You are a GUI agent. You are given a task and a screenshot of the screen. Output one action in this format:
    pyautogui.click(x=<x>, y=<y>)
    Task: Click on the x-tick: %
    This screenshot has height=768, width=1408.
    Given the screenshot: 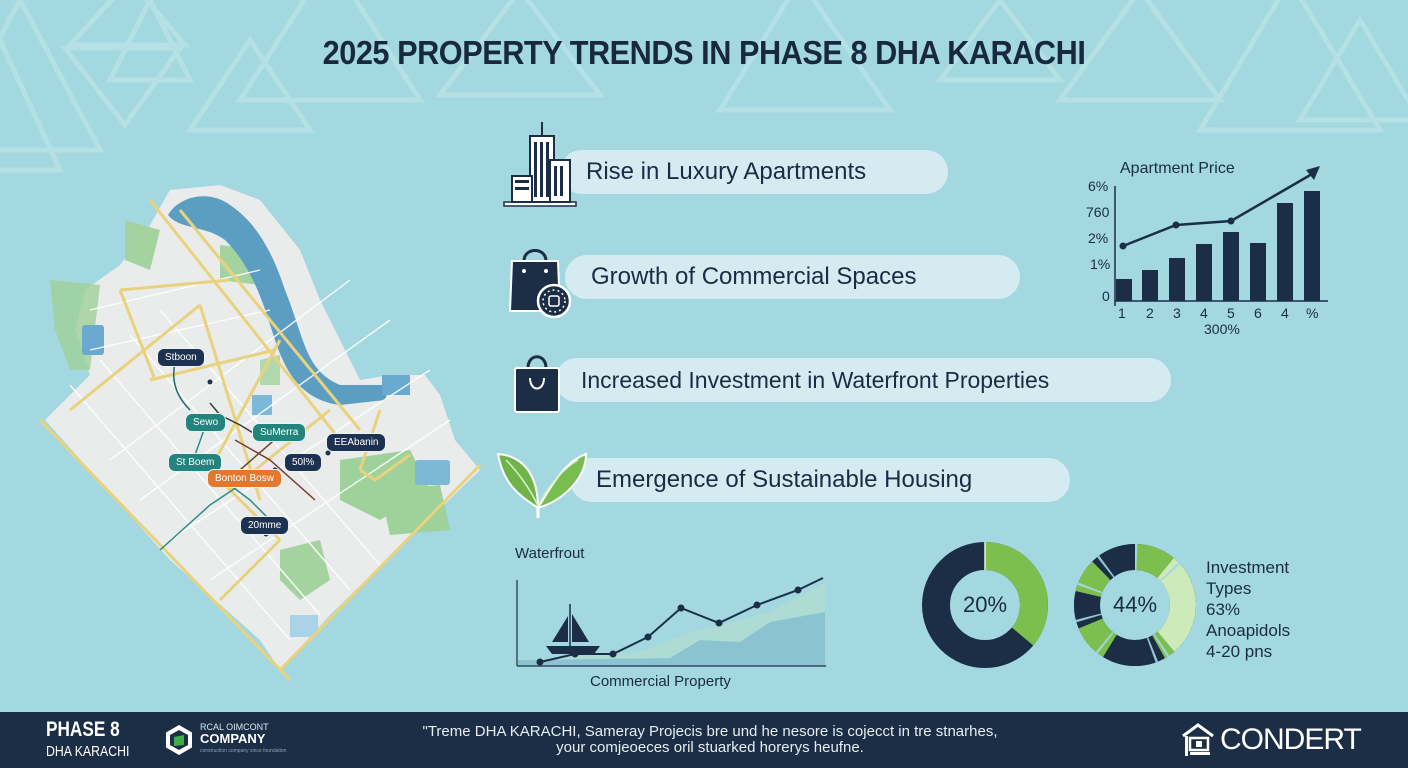 What is the action you would take?
    pyautogui.click(x=1312, y=313)
    